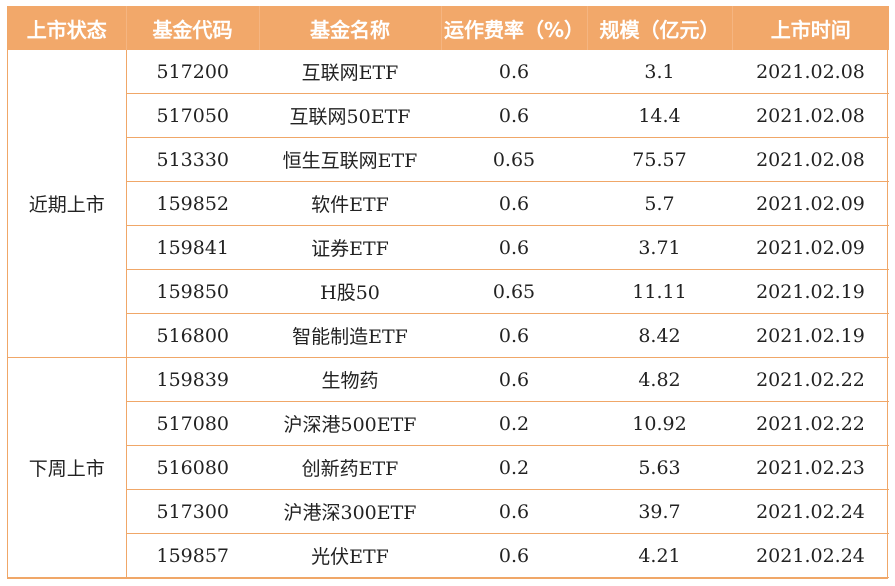  Describe the element at coordinates (192, 335) in the screenshot. I see `fund-code-cell: 516800` at that location.